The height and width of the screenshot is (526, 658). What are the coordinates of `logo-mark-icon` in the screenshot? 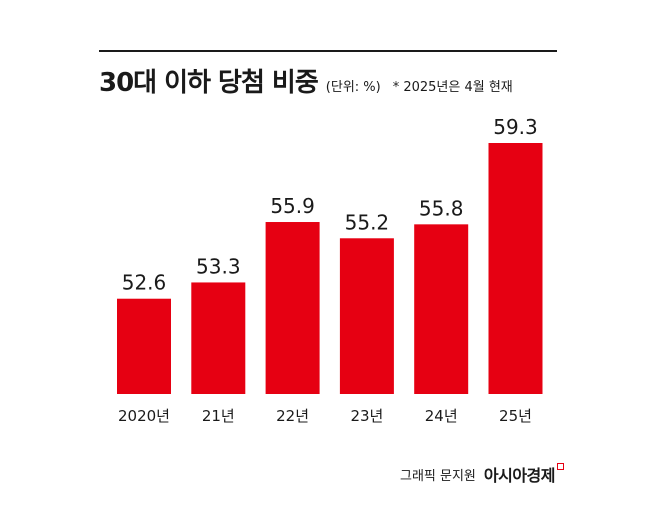 It's located at (560, 466).